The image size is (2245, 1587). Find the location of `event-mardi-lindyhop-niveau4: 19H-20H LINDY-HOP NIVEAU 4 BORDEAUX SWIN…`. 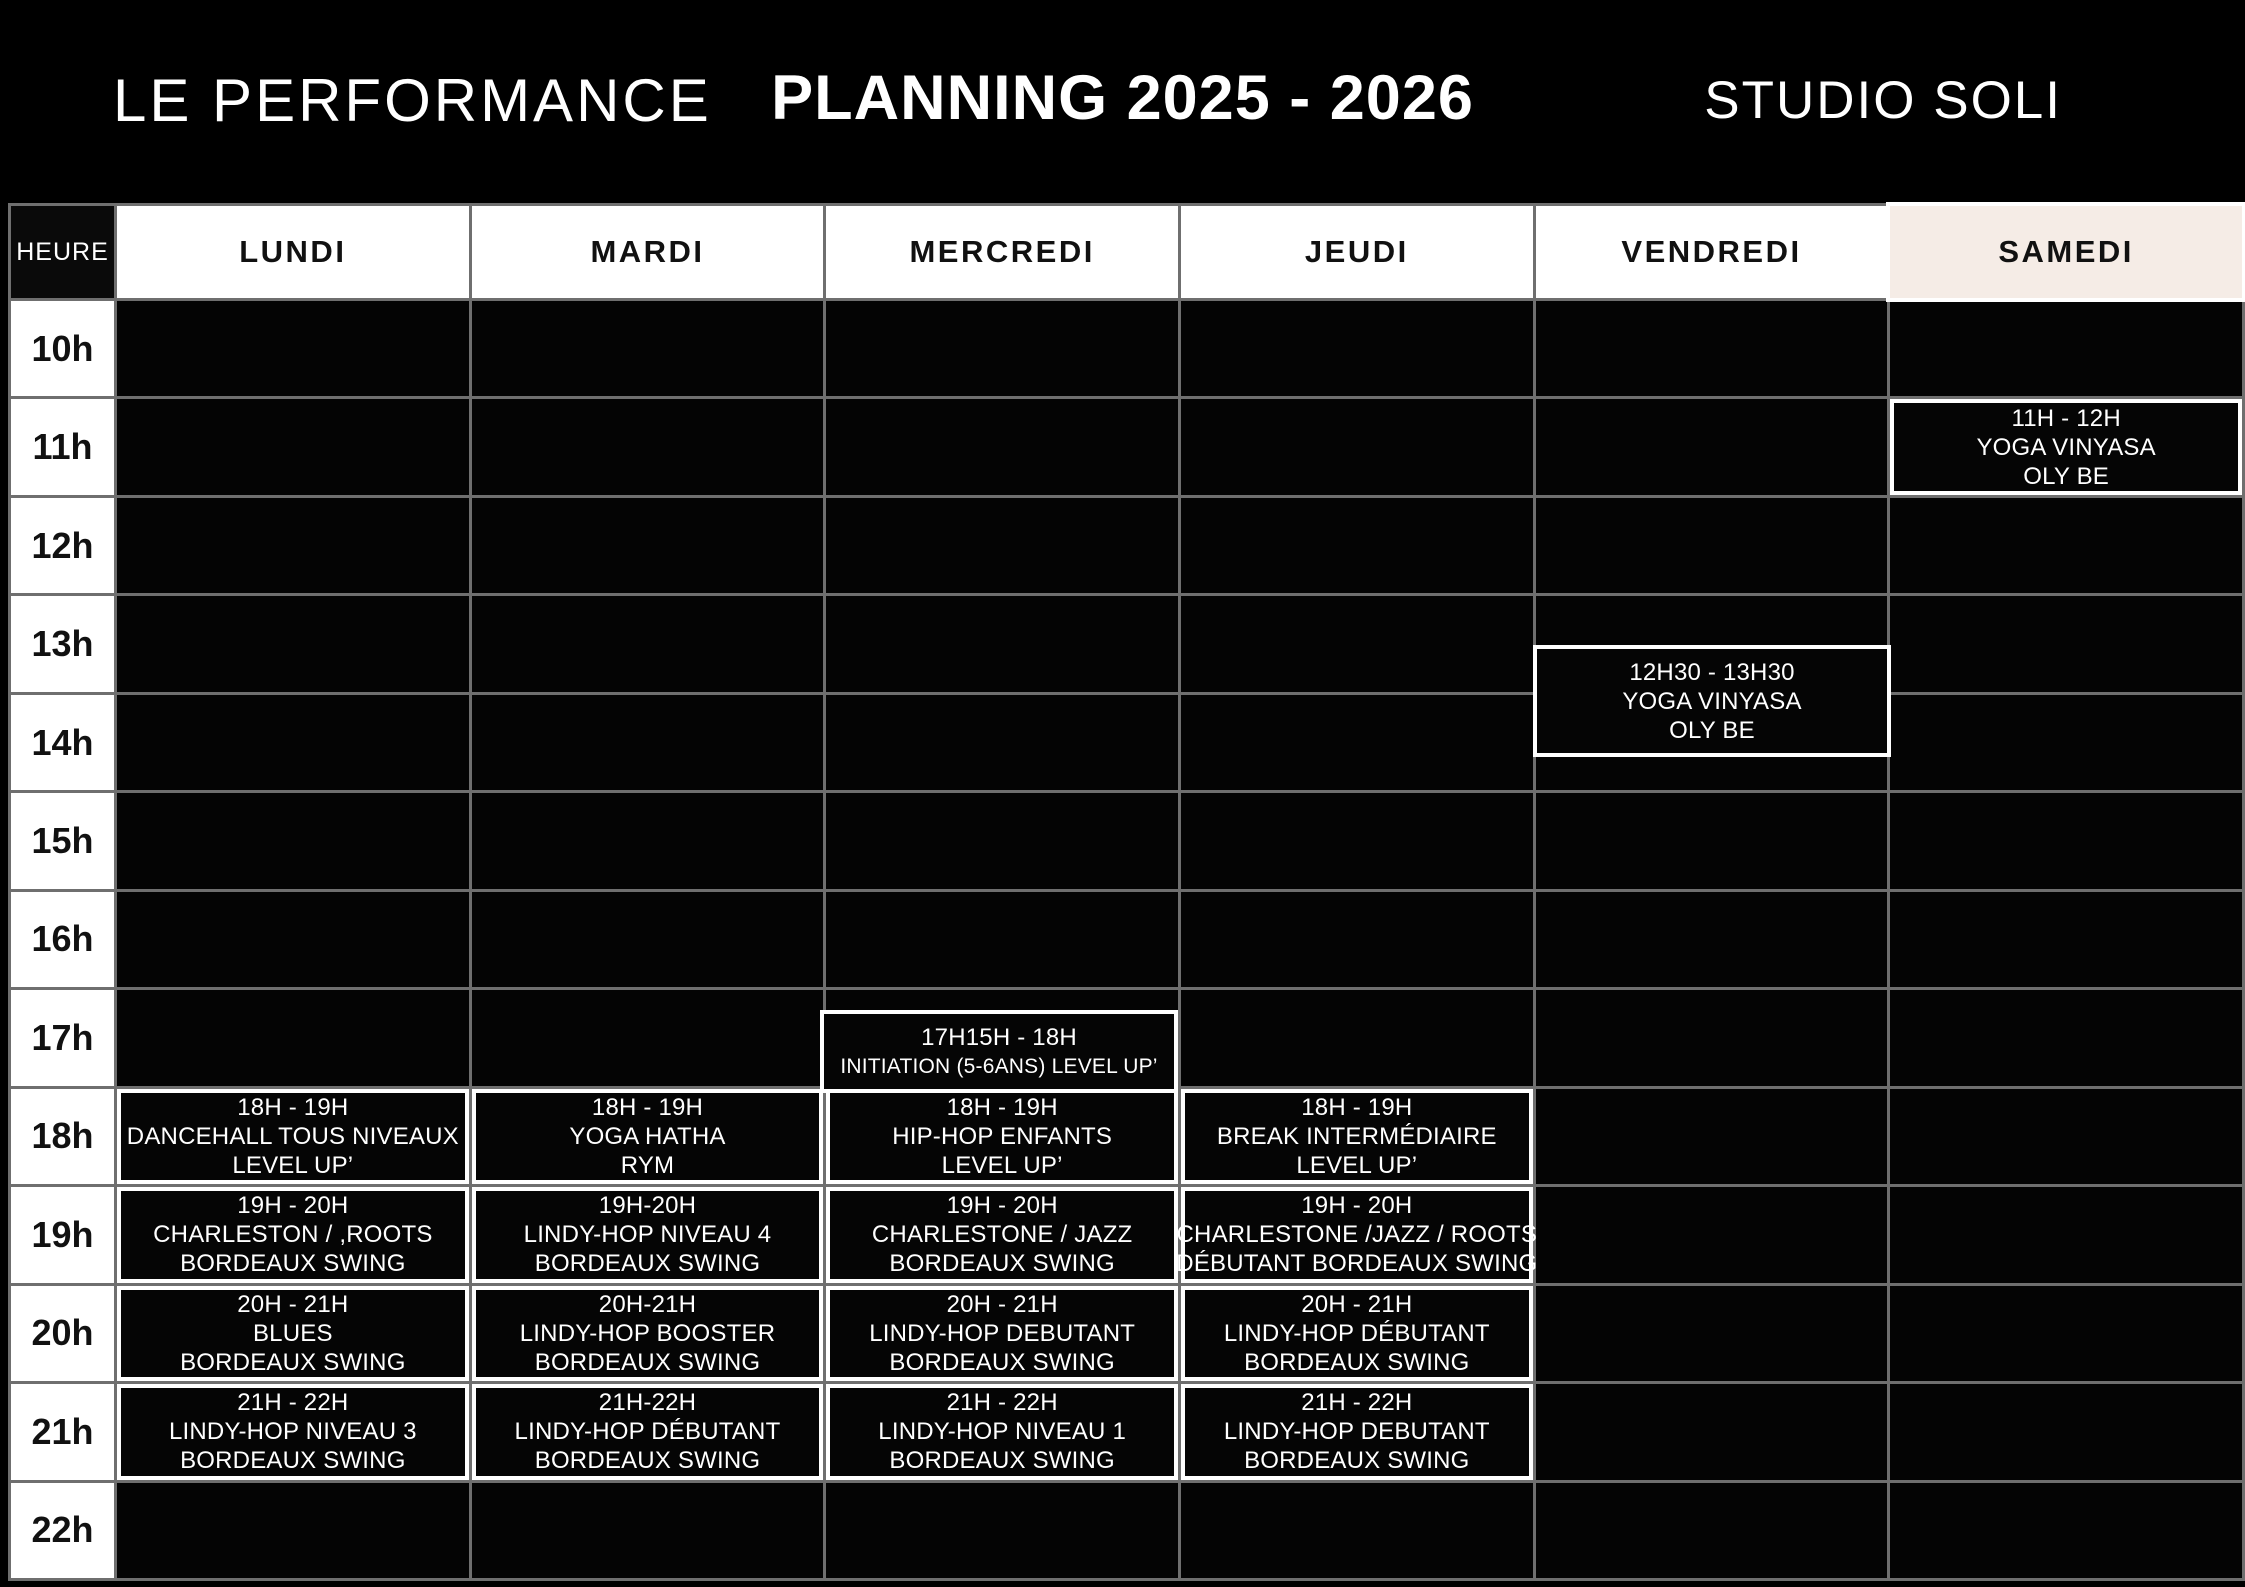

event-mardi-lindyhop-niveau4: 19H-20H LINDY-HOP NIVEAU 4 BORDEAUX SWIN… is located at coordinates (647, 1235).